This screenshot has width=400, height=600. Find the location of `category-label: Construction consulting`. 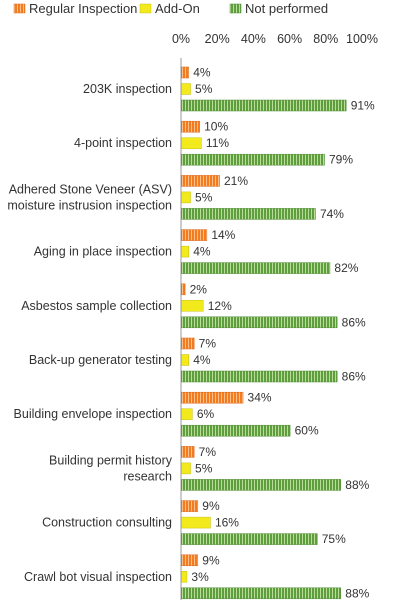

category-label: Construction consulting is located at coordinates (107, 523).